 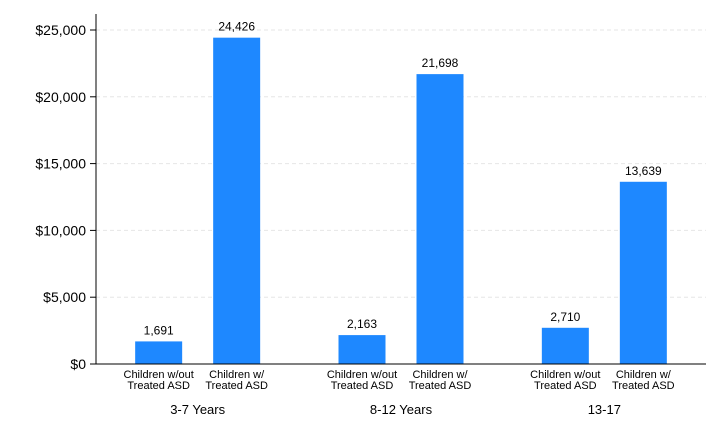 What do you see at coordinates (60, 97) in the screenshot?
I see `y-tick-label: $20,000` at bounding box center [60, 97].